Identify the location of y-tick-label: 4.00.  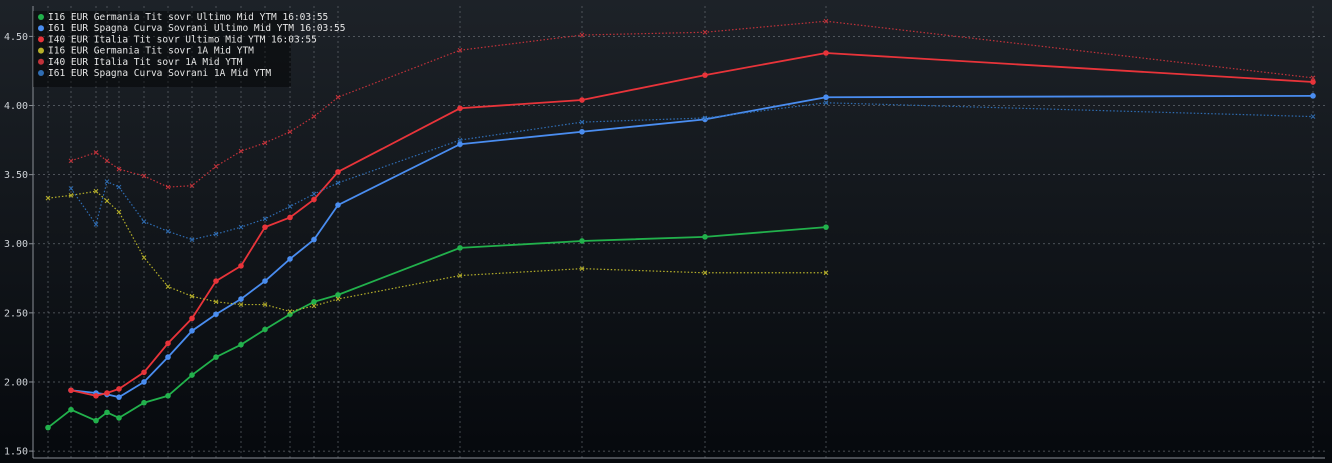
(16, 106).